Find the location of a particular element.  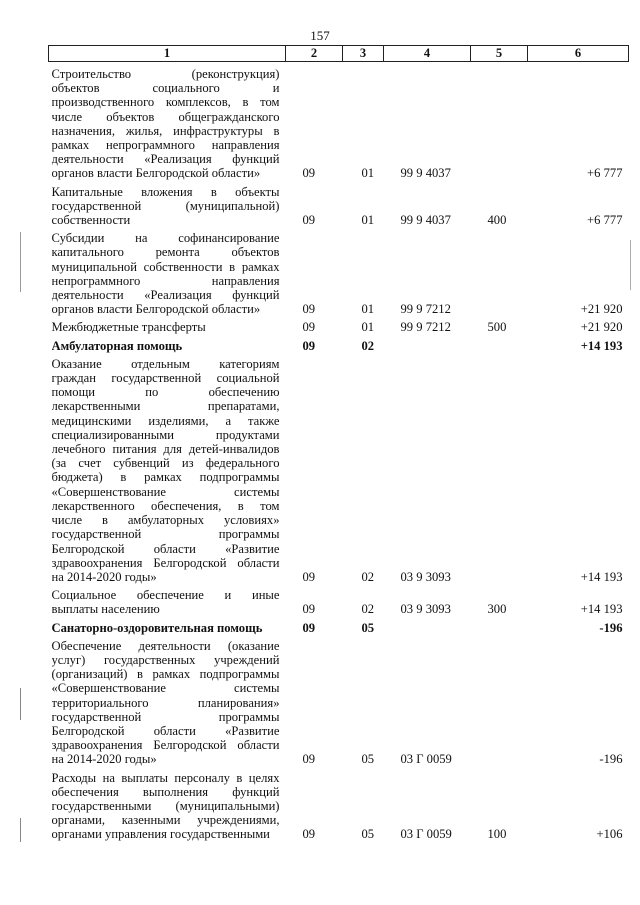

description-line: Амбулаторная помощь is located at coordinates (117, 345).